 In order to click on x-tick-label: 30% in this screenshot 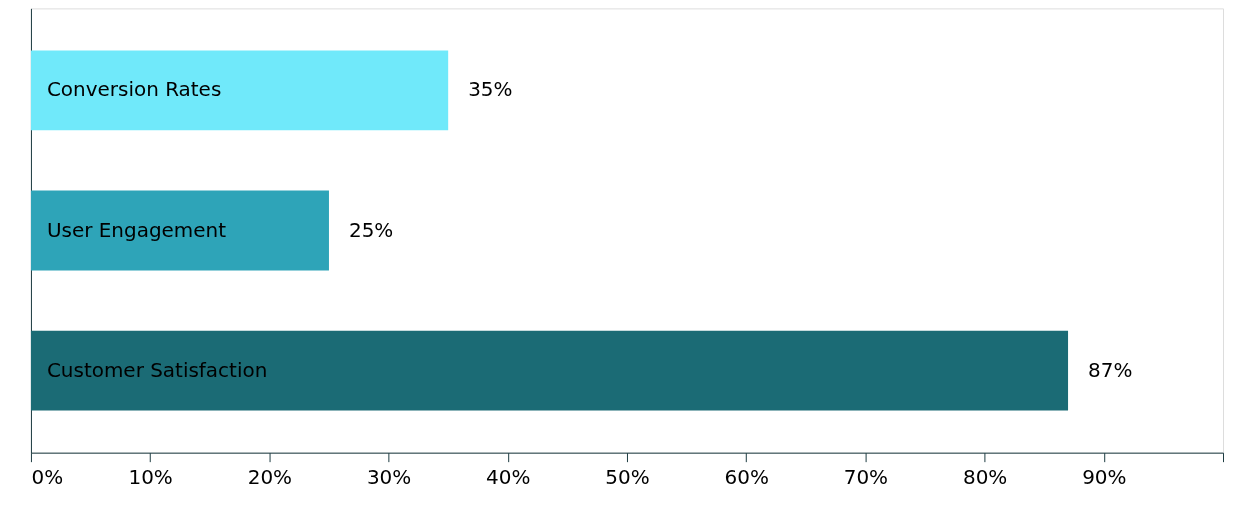, I will do `click(389, 477)`.